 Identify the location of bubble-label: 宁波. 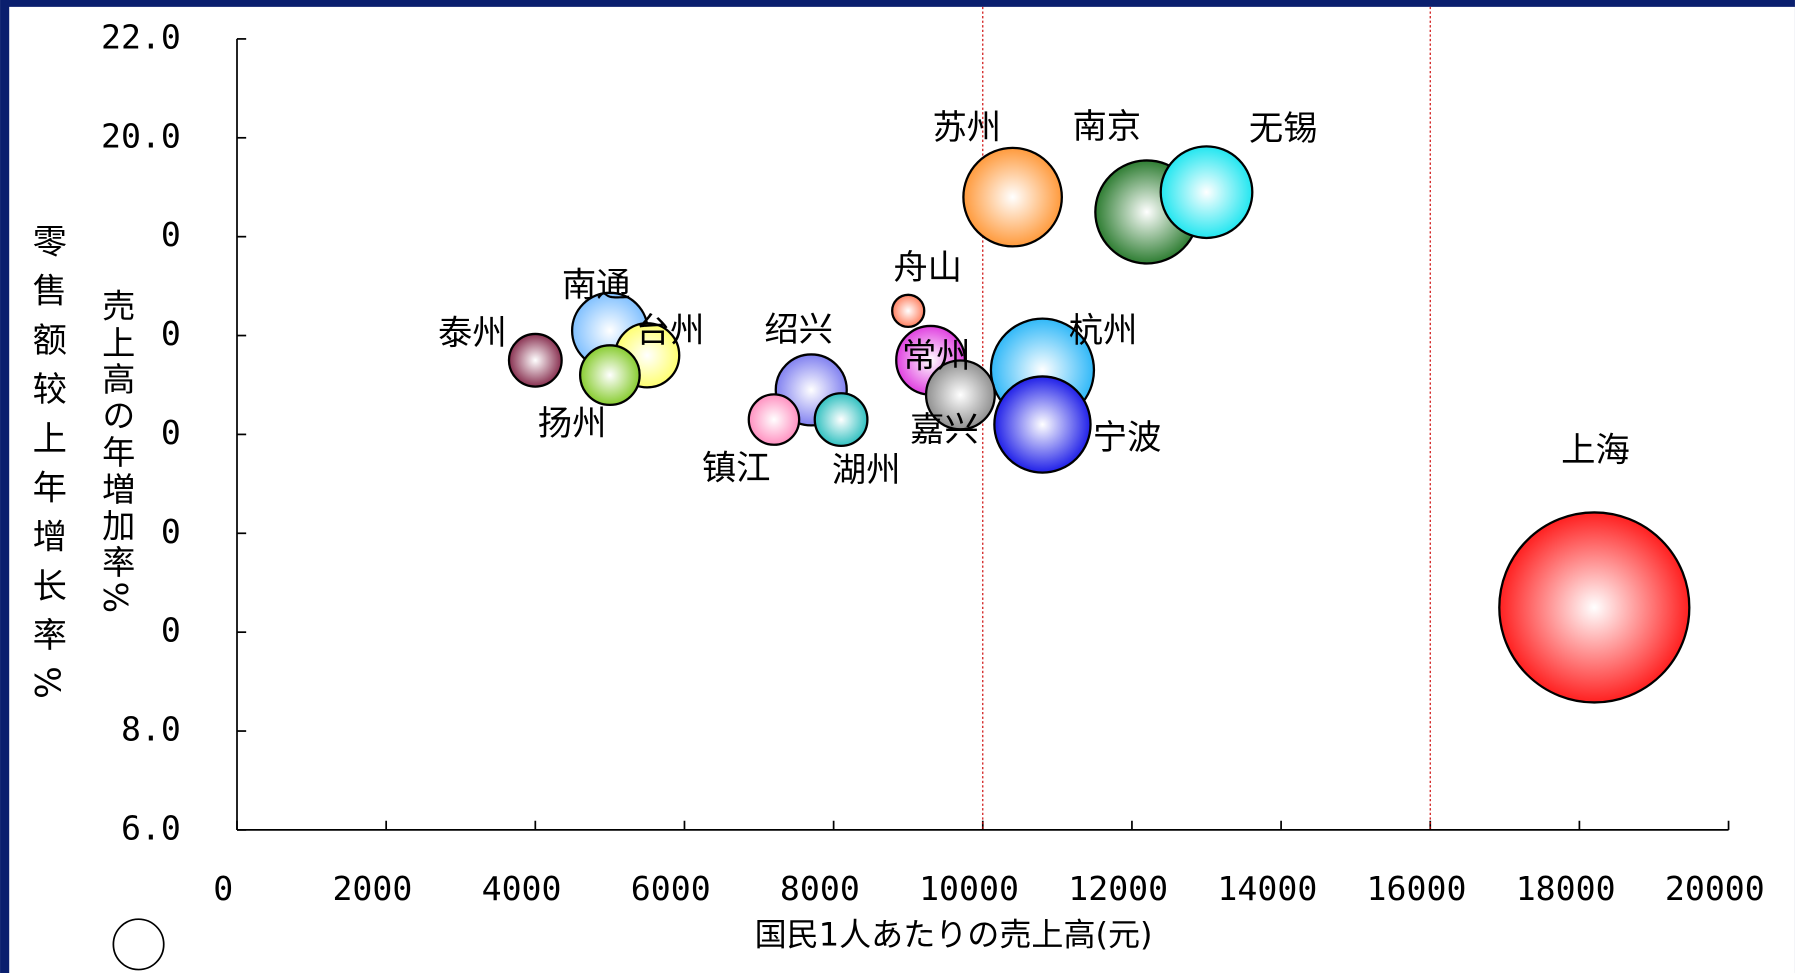
(1127, 438).